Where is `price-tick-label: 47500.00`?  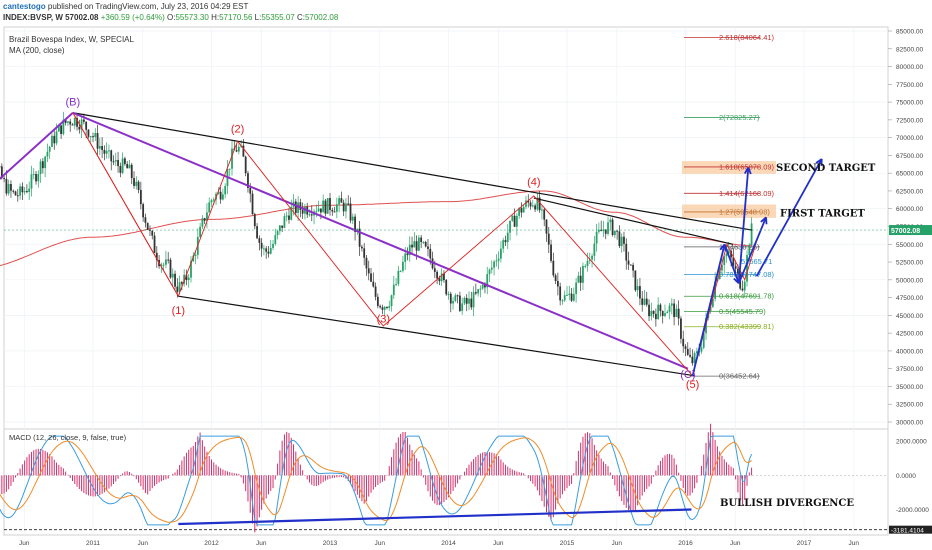
price-tick-label: 47500.00 is located at coordinates (909, 298).